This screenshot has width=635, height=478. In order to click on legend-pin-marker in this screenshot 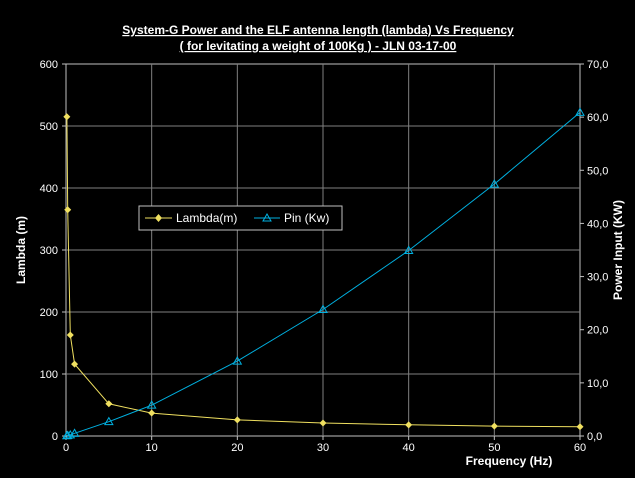, I will do `click(267, 217)`.